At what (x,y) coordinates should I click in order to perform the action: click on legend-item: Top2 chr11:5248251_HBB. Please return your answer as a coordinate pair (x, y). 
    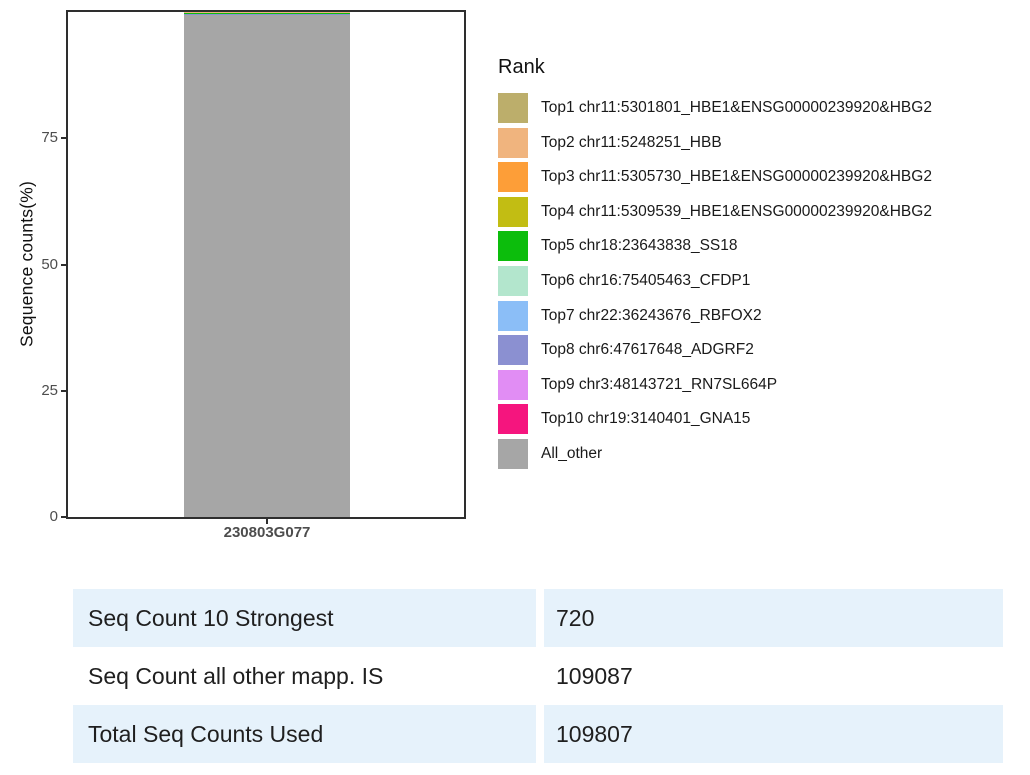
    Looking at the image, I should click on (715, 142).